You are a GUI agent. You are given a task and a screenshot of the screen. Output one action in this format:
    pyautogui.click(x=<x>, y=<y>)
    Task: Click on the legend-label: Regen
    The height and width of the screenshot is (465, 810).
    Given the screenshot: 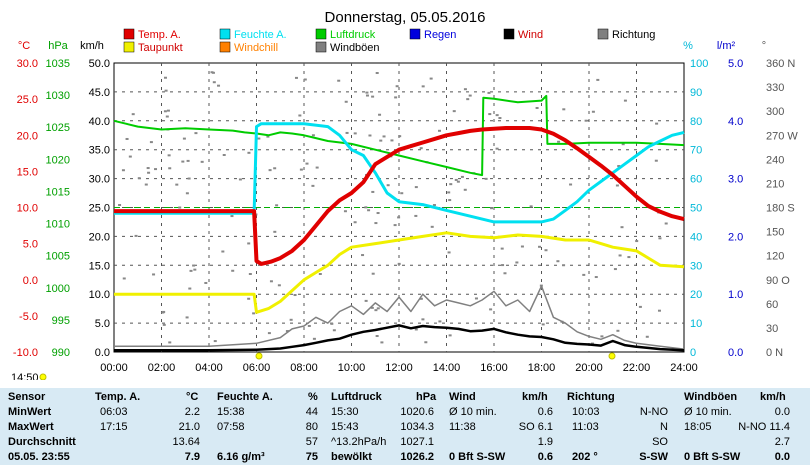 What is the action you would take?
    pyautogui.click(x=440, y=35)
    